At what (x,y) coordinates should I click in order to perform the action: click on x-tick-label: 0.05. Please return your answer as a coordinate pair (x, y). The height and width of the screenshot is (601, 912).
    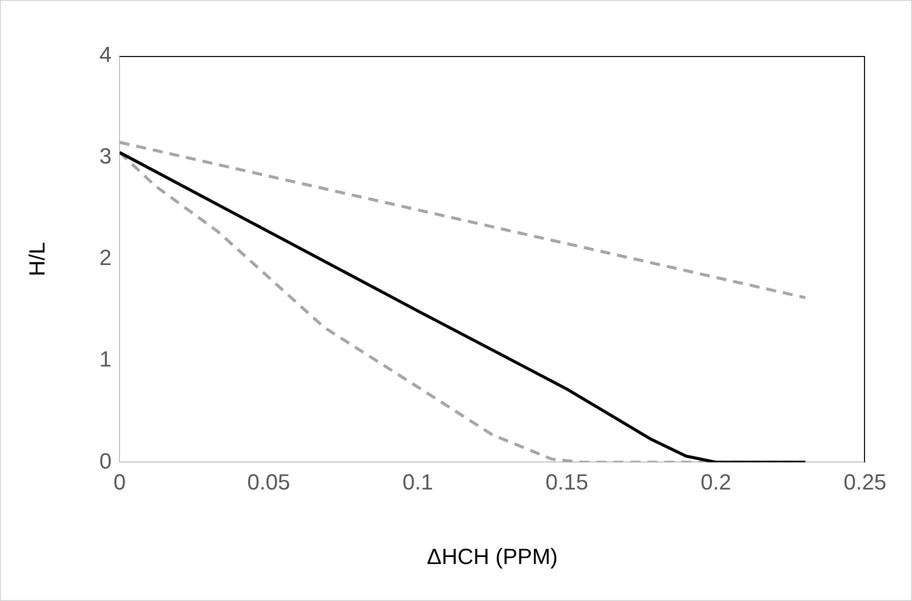
    Looking at the image, I should click on (268, 481).